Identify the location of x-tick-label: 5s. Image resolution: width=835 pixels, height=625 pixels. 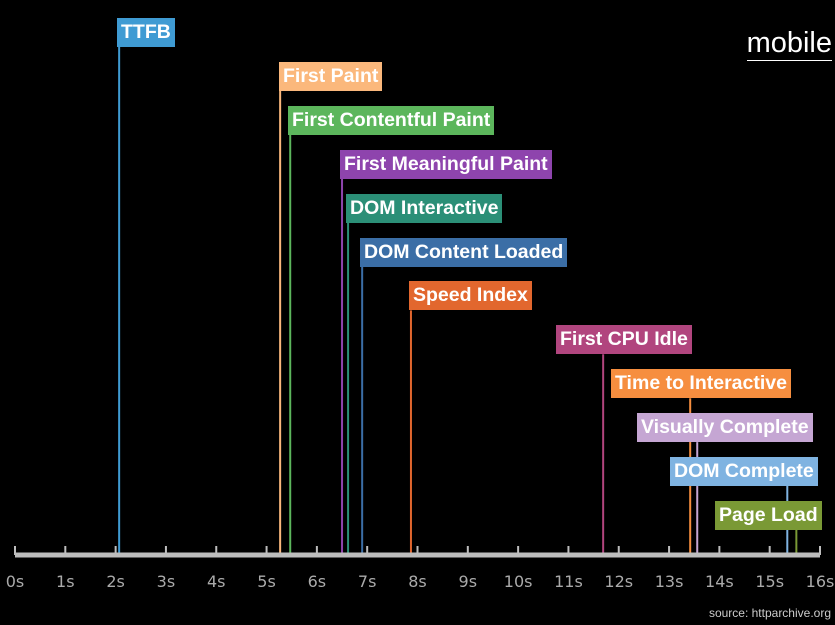
(266, 581).